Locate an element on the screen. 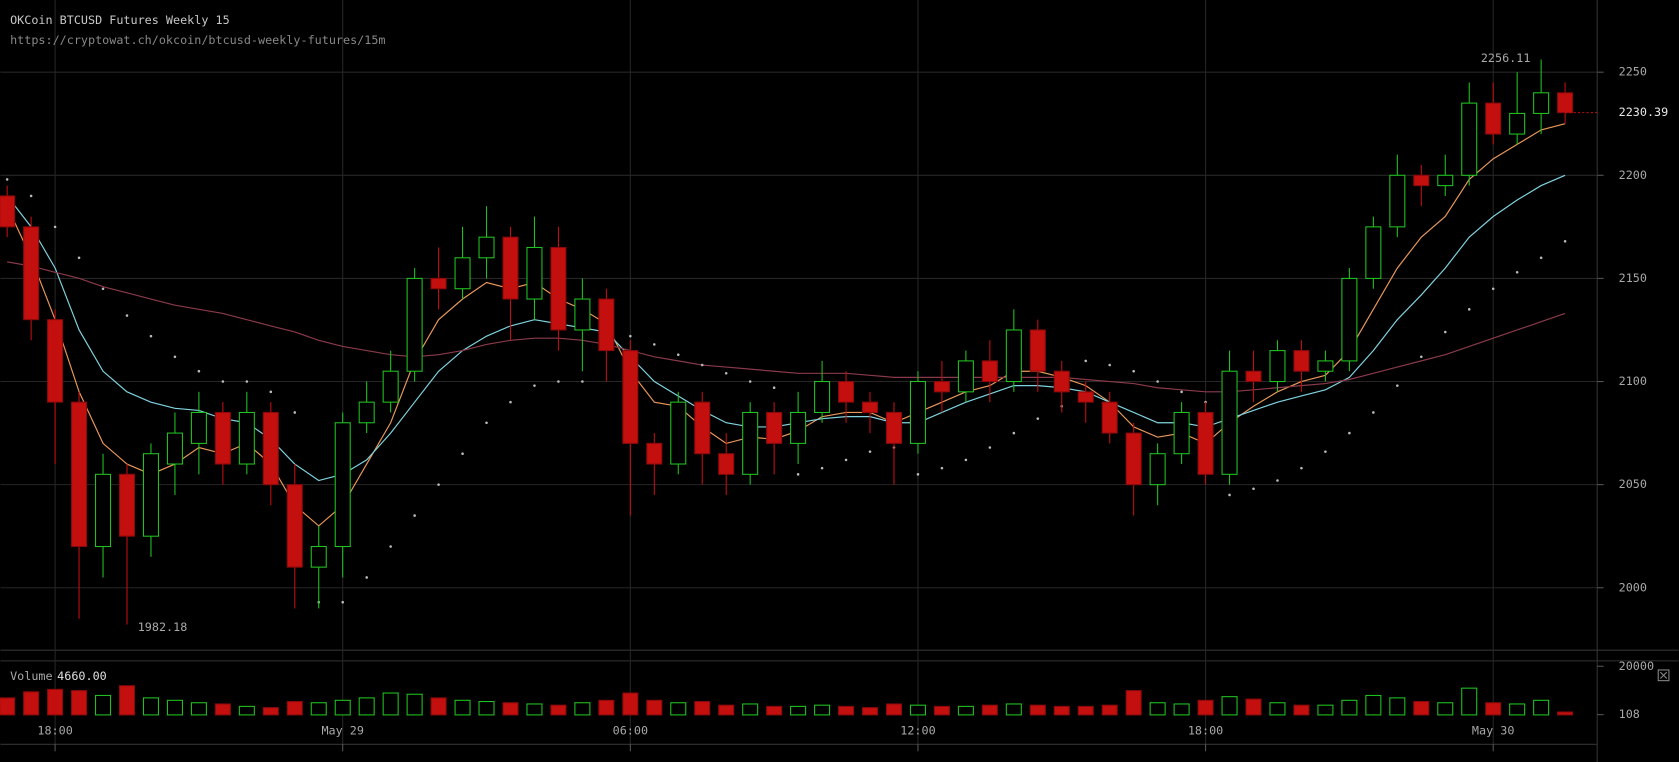 This screenshot has width=1679, height=762. y-tick-label: 2100 is located at coordinates (1633, 381).